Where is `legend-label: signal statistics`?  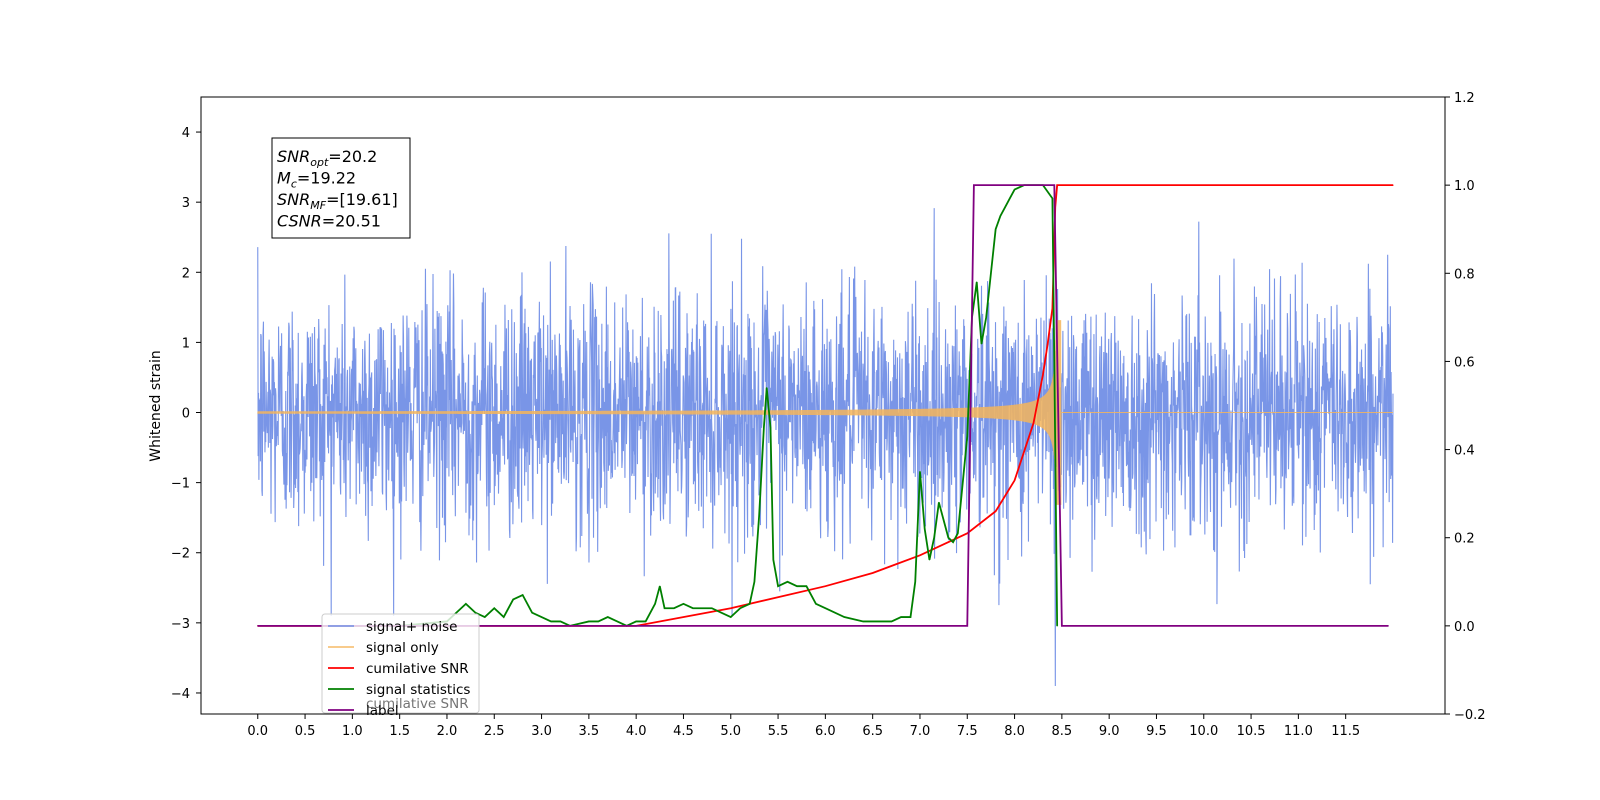 legend-label: signal statistics is located at coordinates (418, 690).